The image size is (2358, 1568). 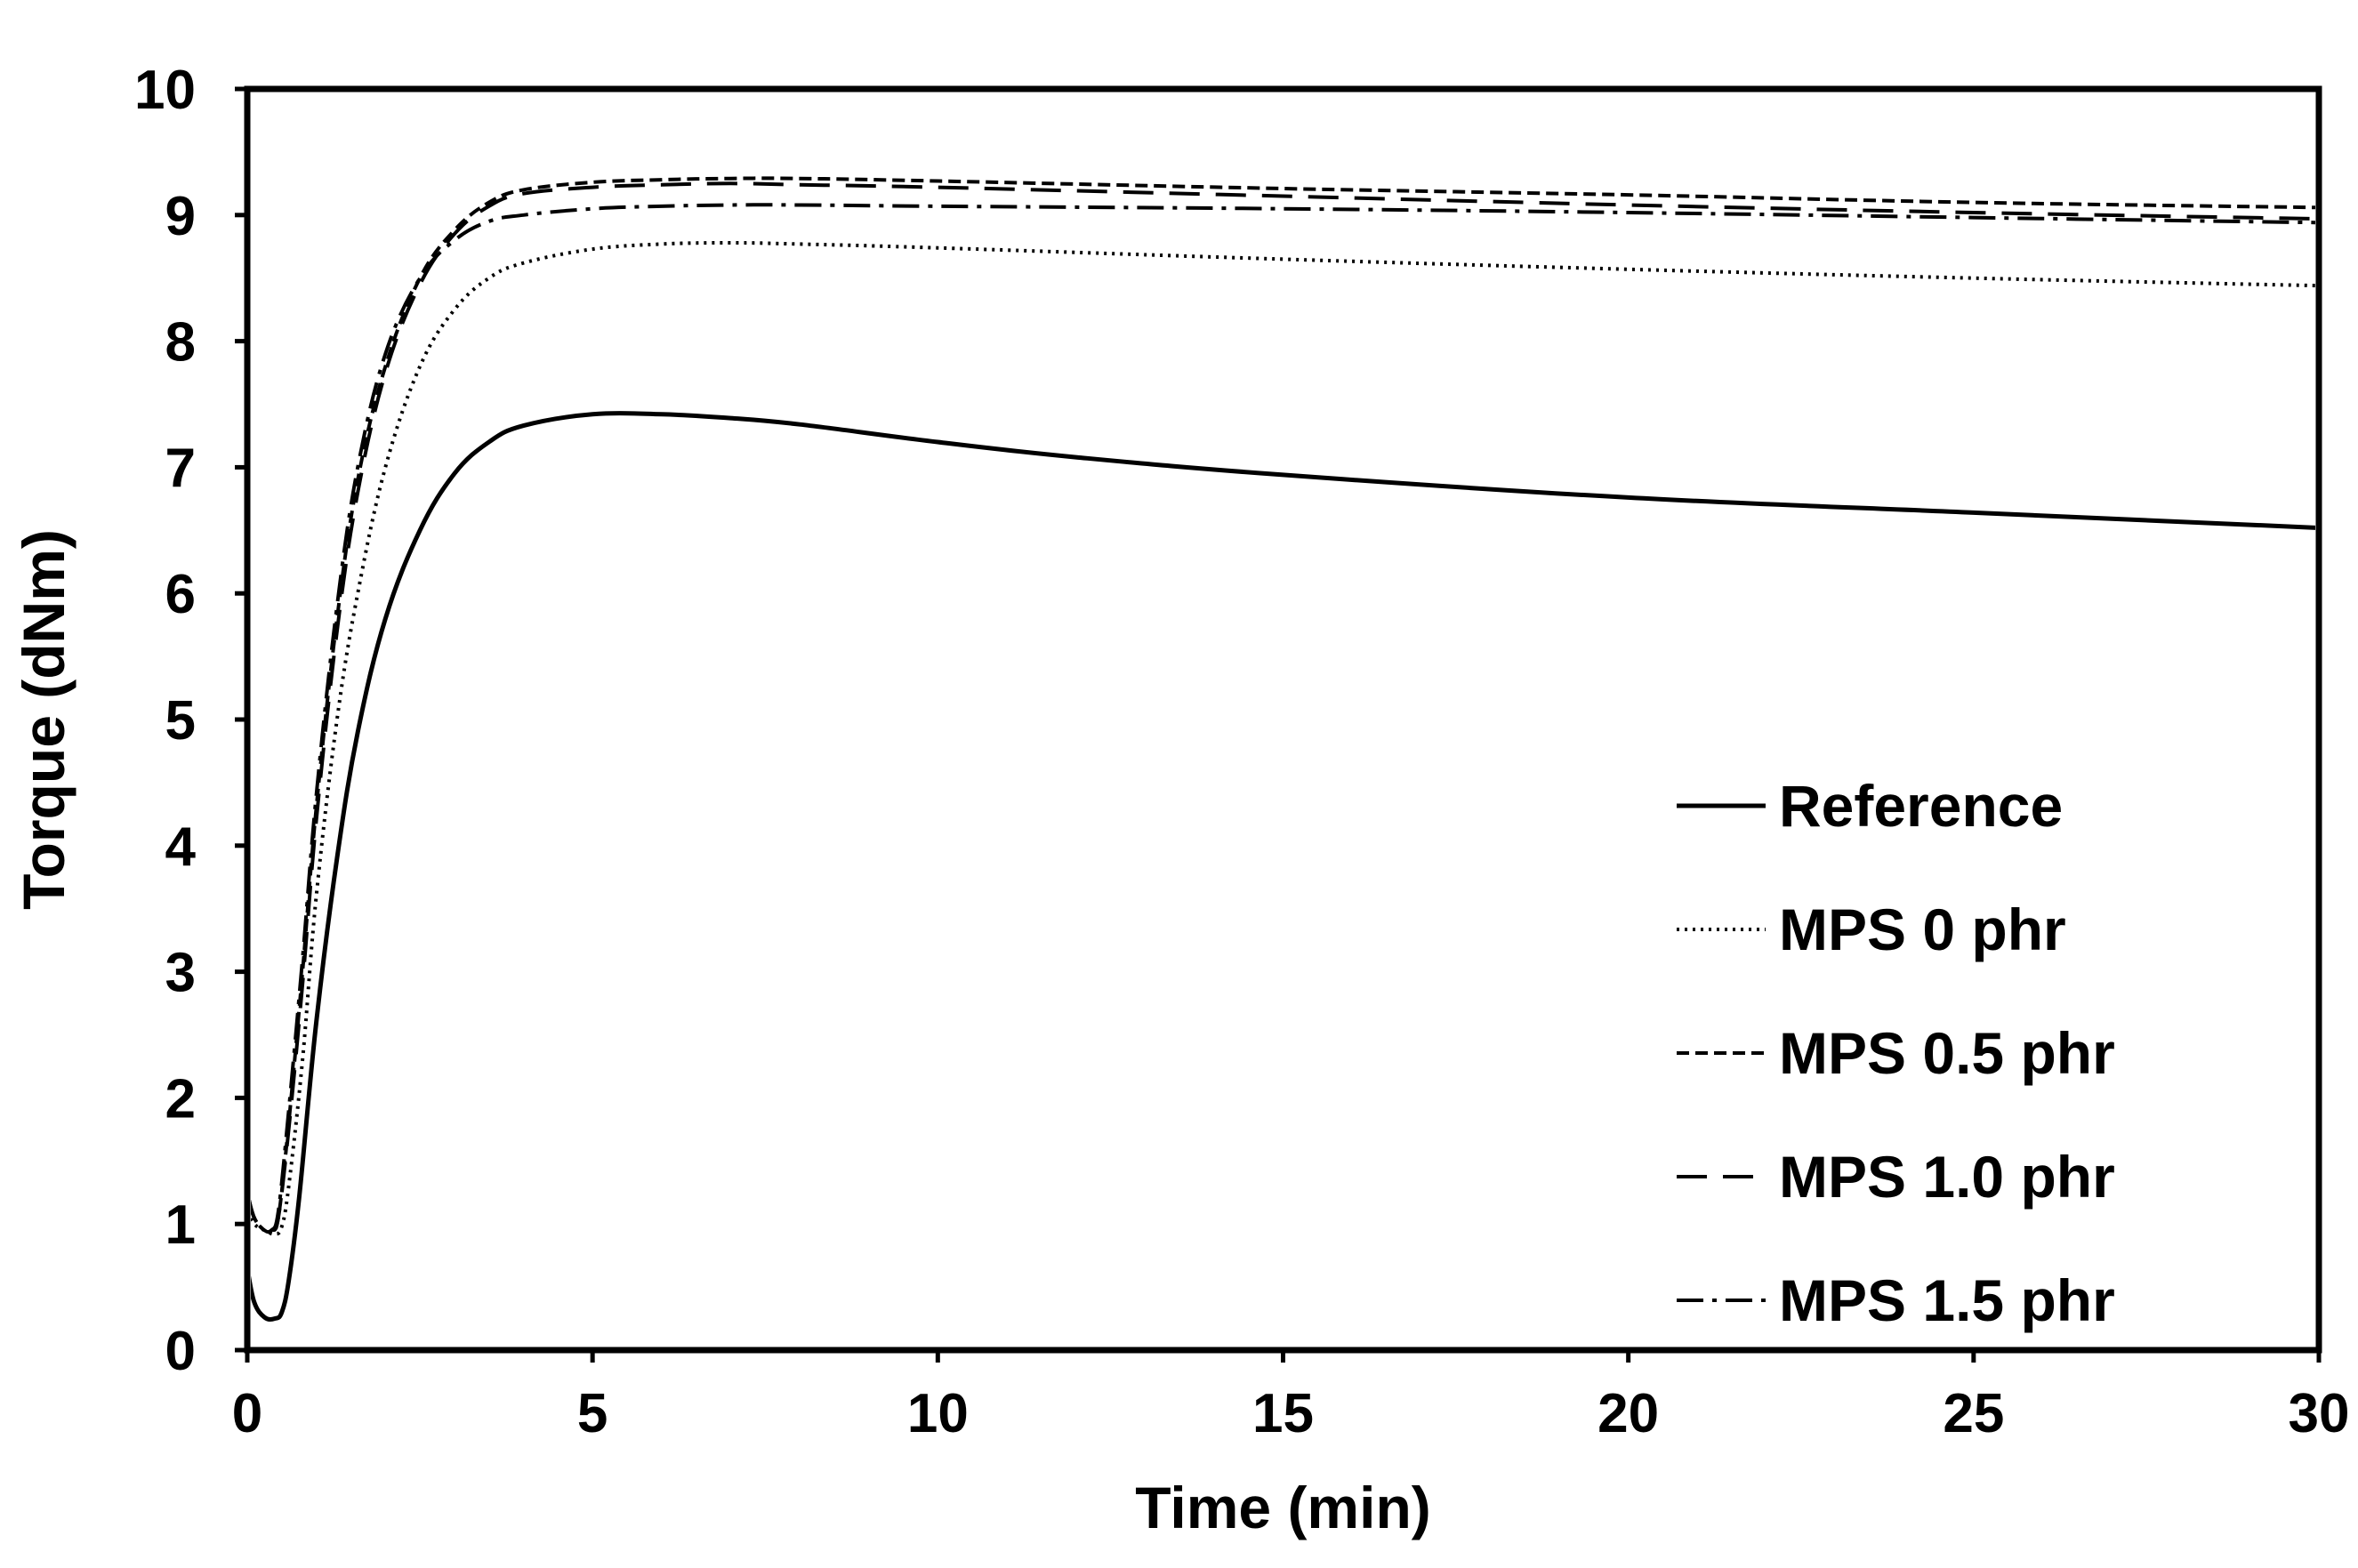 I want to click on x-tick-label: 15, so click(x=1283, y=1413).